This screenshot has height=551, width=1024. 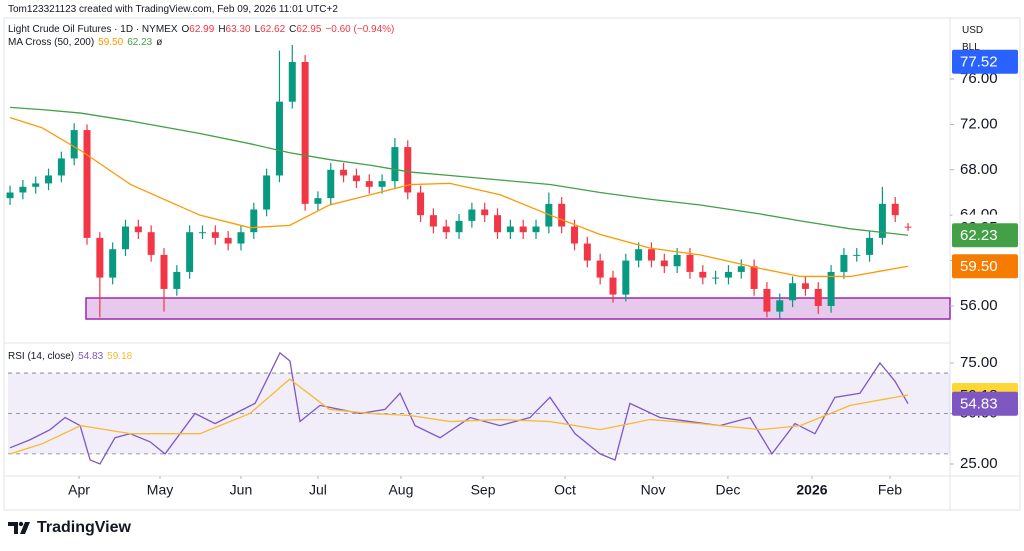 What do you see at coordinates (979, 169) in the screenshot?
I see `y-tick-label: 68.00` at bounding box center [979, 169].